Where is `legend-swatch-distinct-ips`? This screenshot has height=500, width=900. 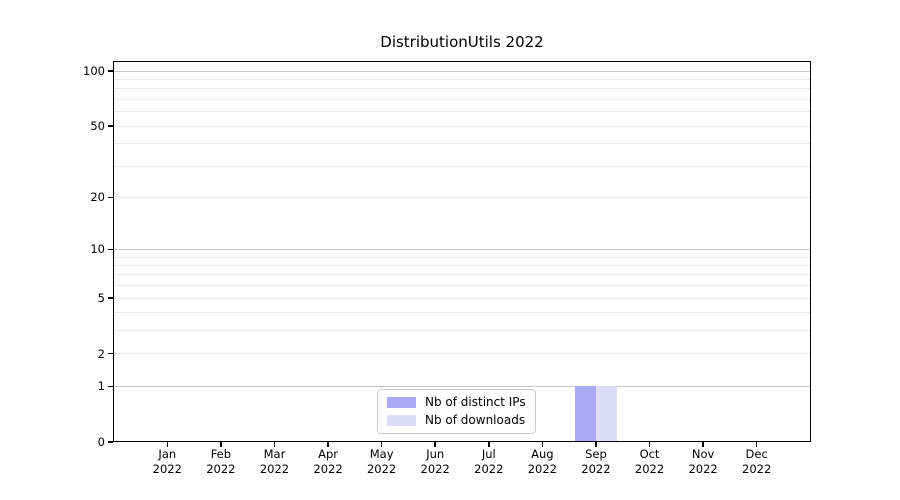
legend-swatch-distinct-ips is located at coordinates (401, 402).